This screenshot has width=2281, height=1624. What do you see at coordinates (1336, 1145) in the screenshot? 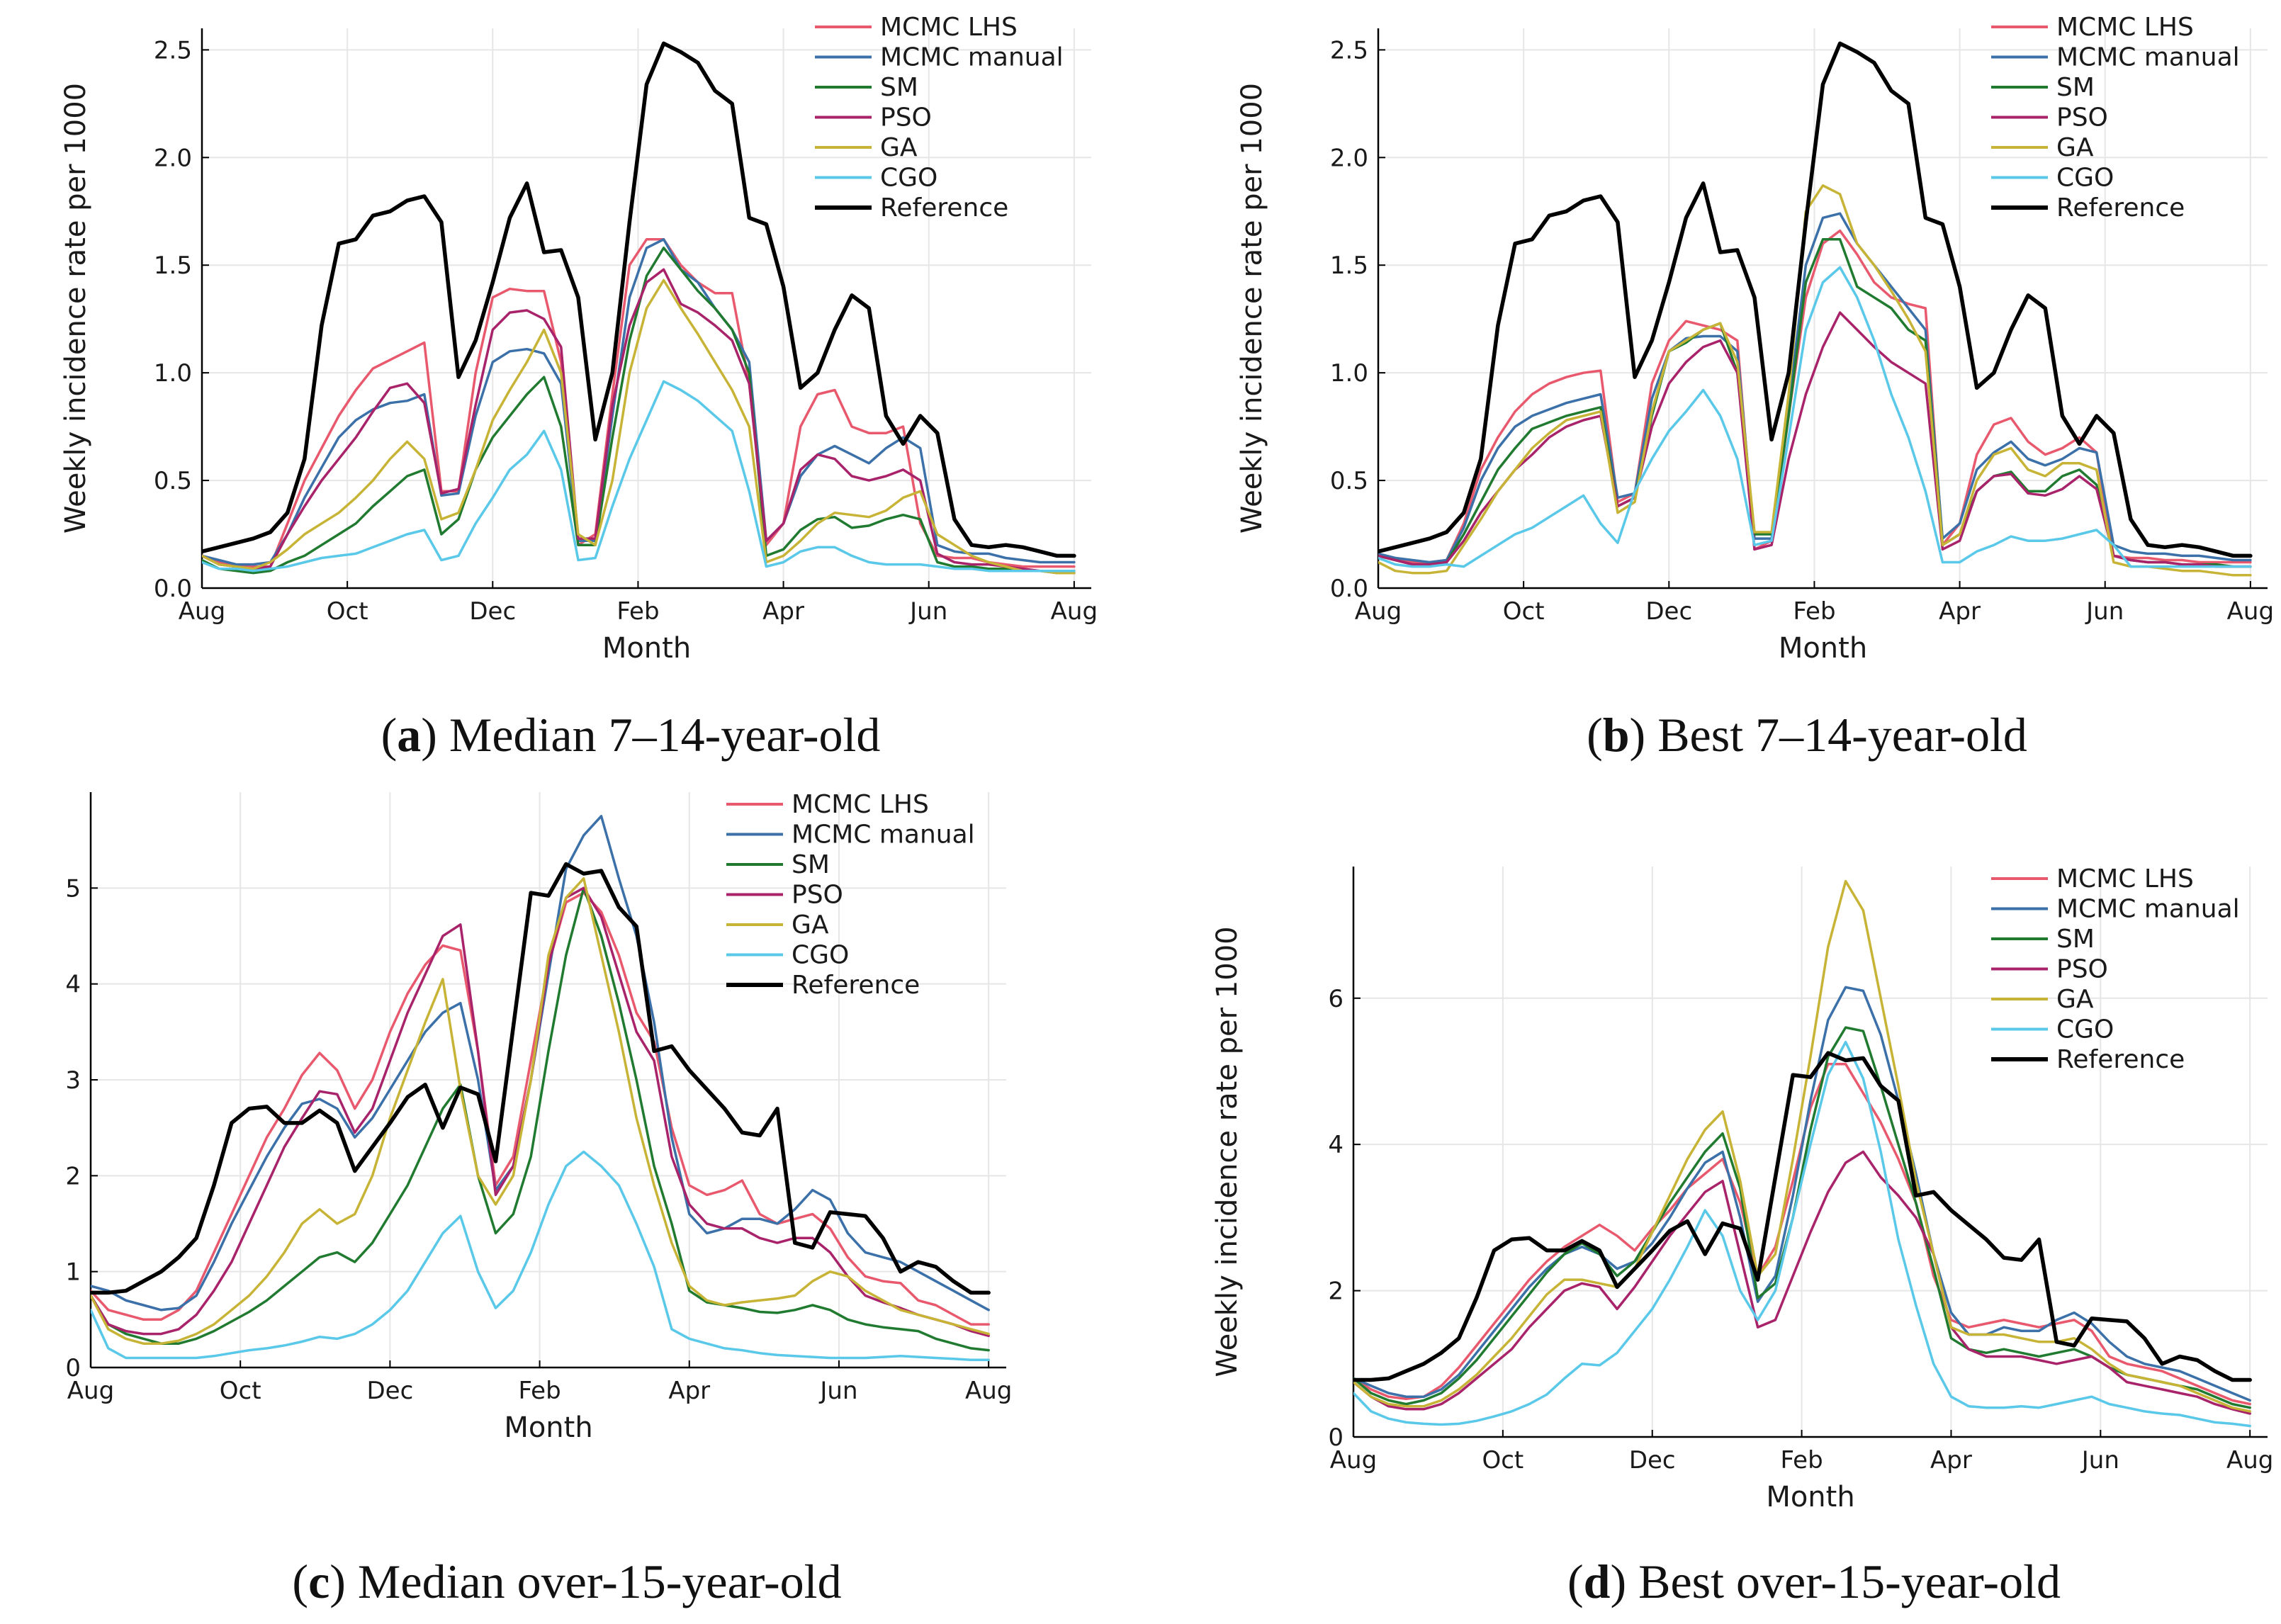
I see `y-tick-label: 4` at bounding box center [1336, 1145].